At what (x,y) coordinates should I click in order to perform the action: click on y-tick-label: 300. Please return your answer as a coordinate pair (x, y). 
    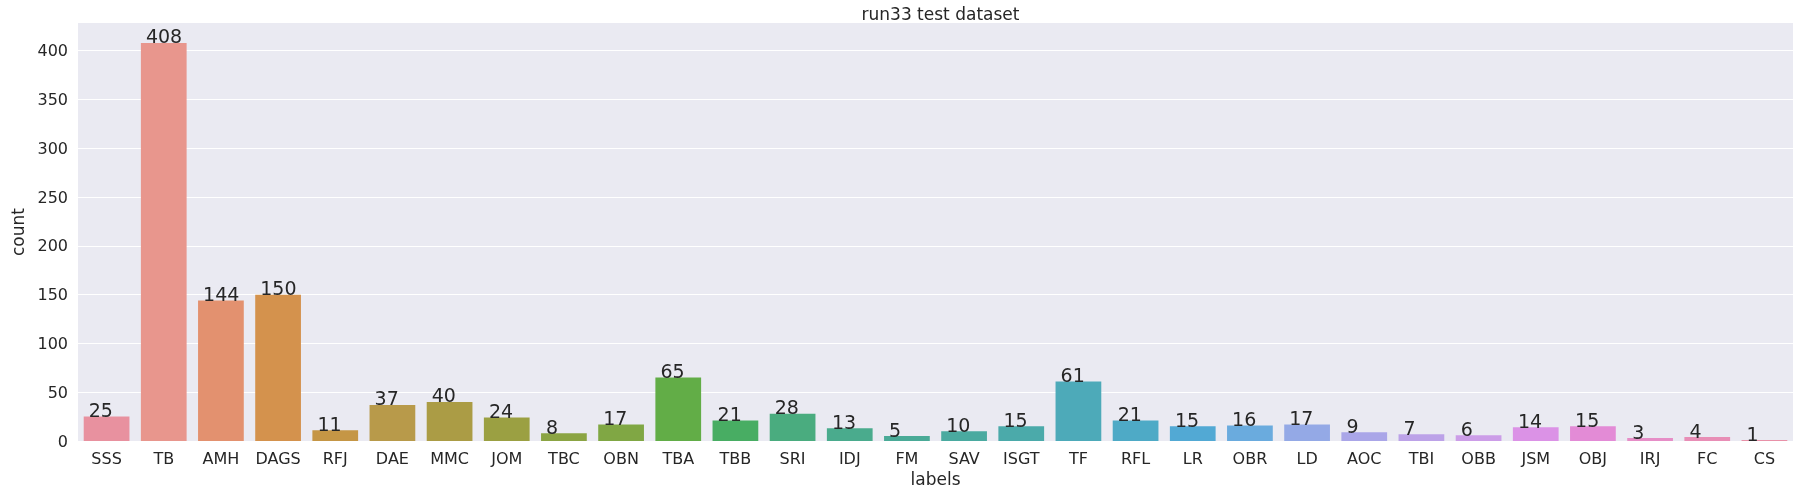
    Looking at the image, I should click on (52, 148).